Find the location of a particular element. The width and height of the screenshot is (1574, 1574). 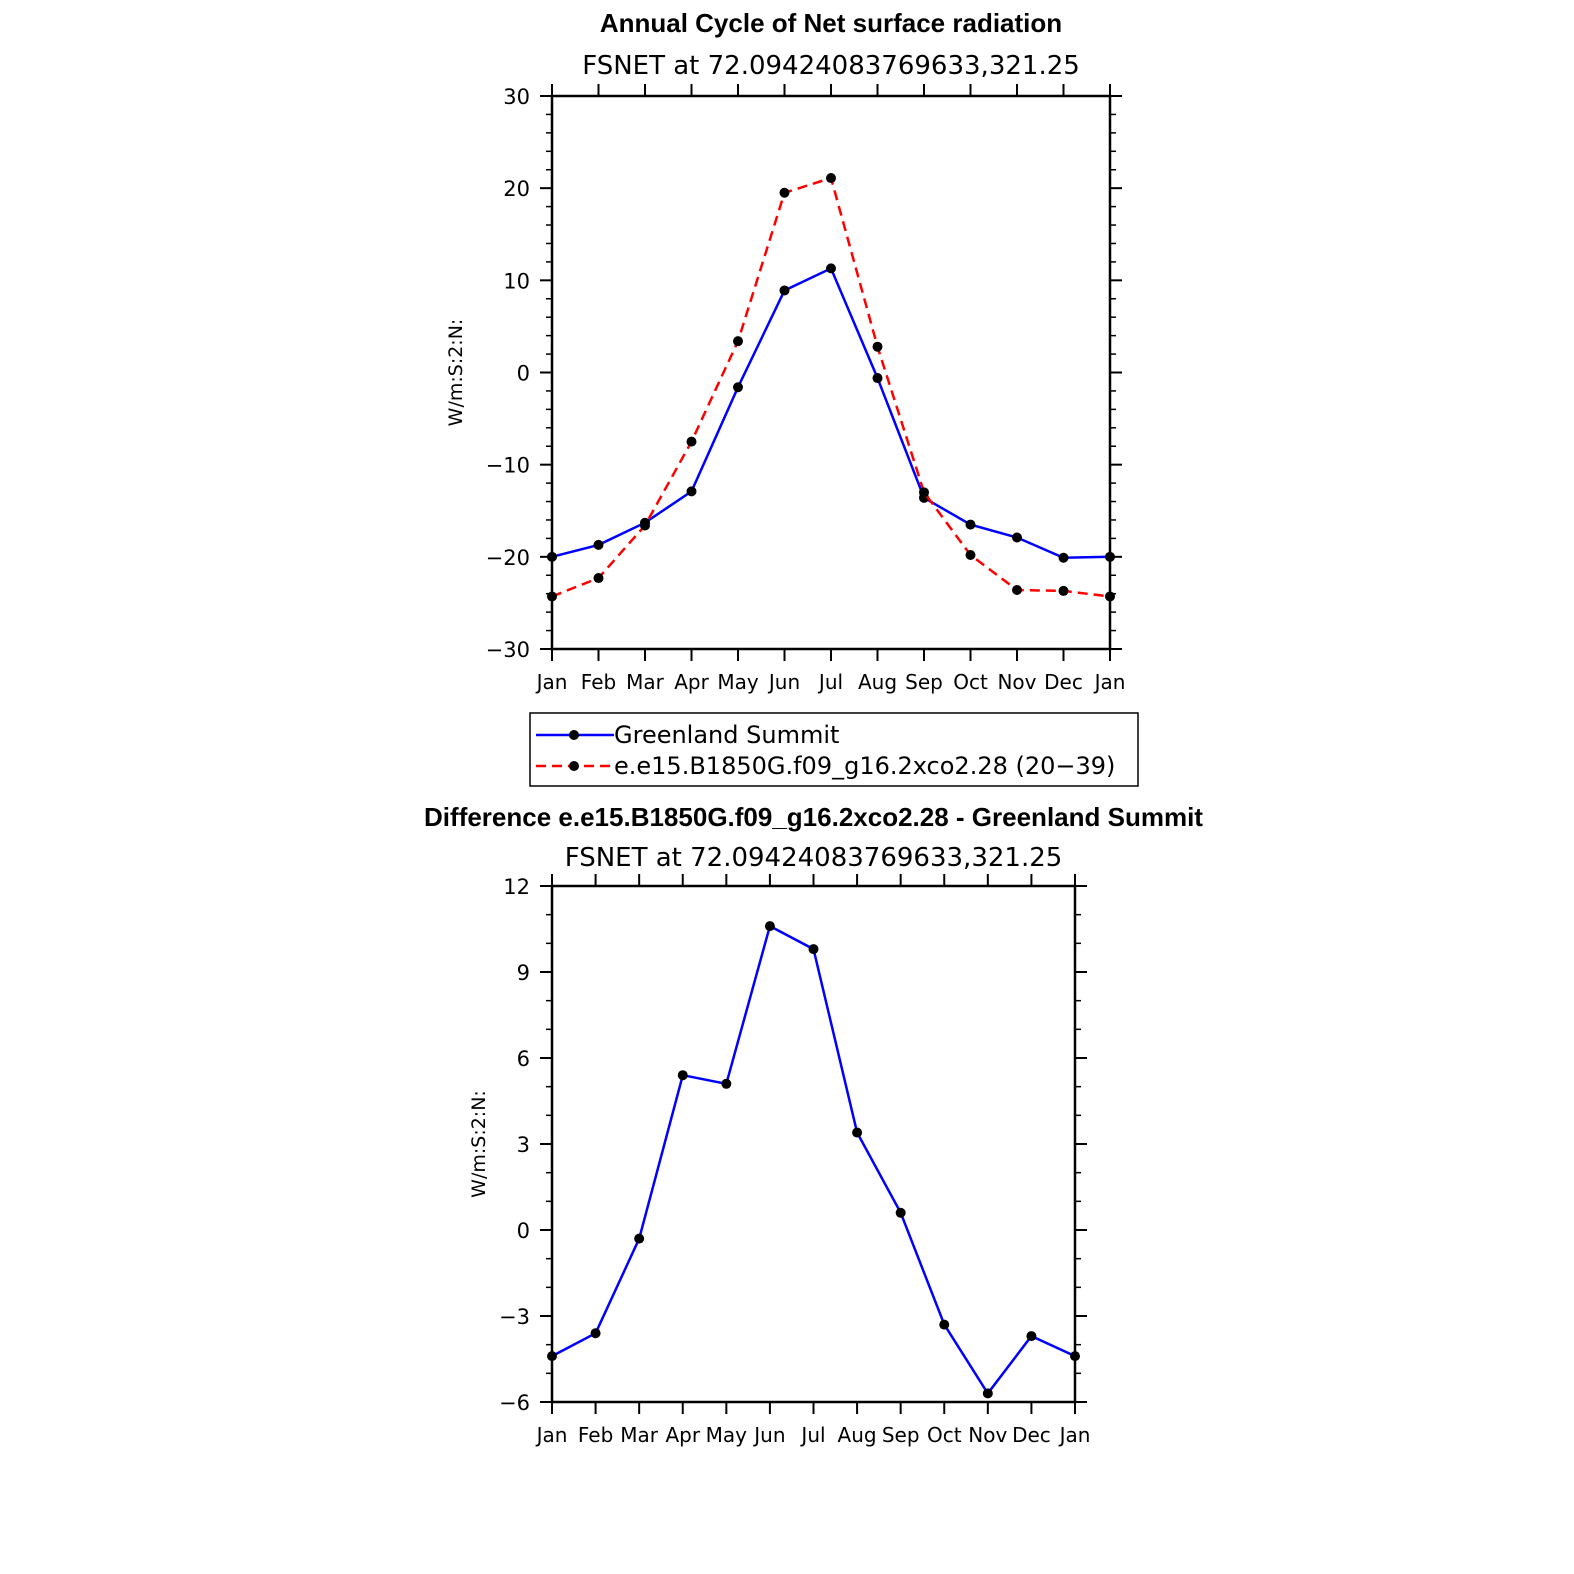

chart-title: Annual Cycle of Net surface radiation is located at coordinates (831, 23).